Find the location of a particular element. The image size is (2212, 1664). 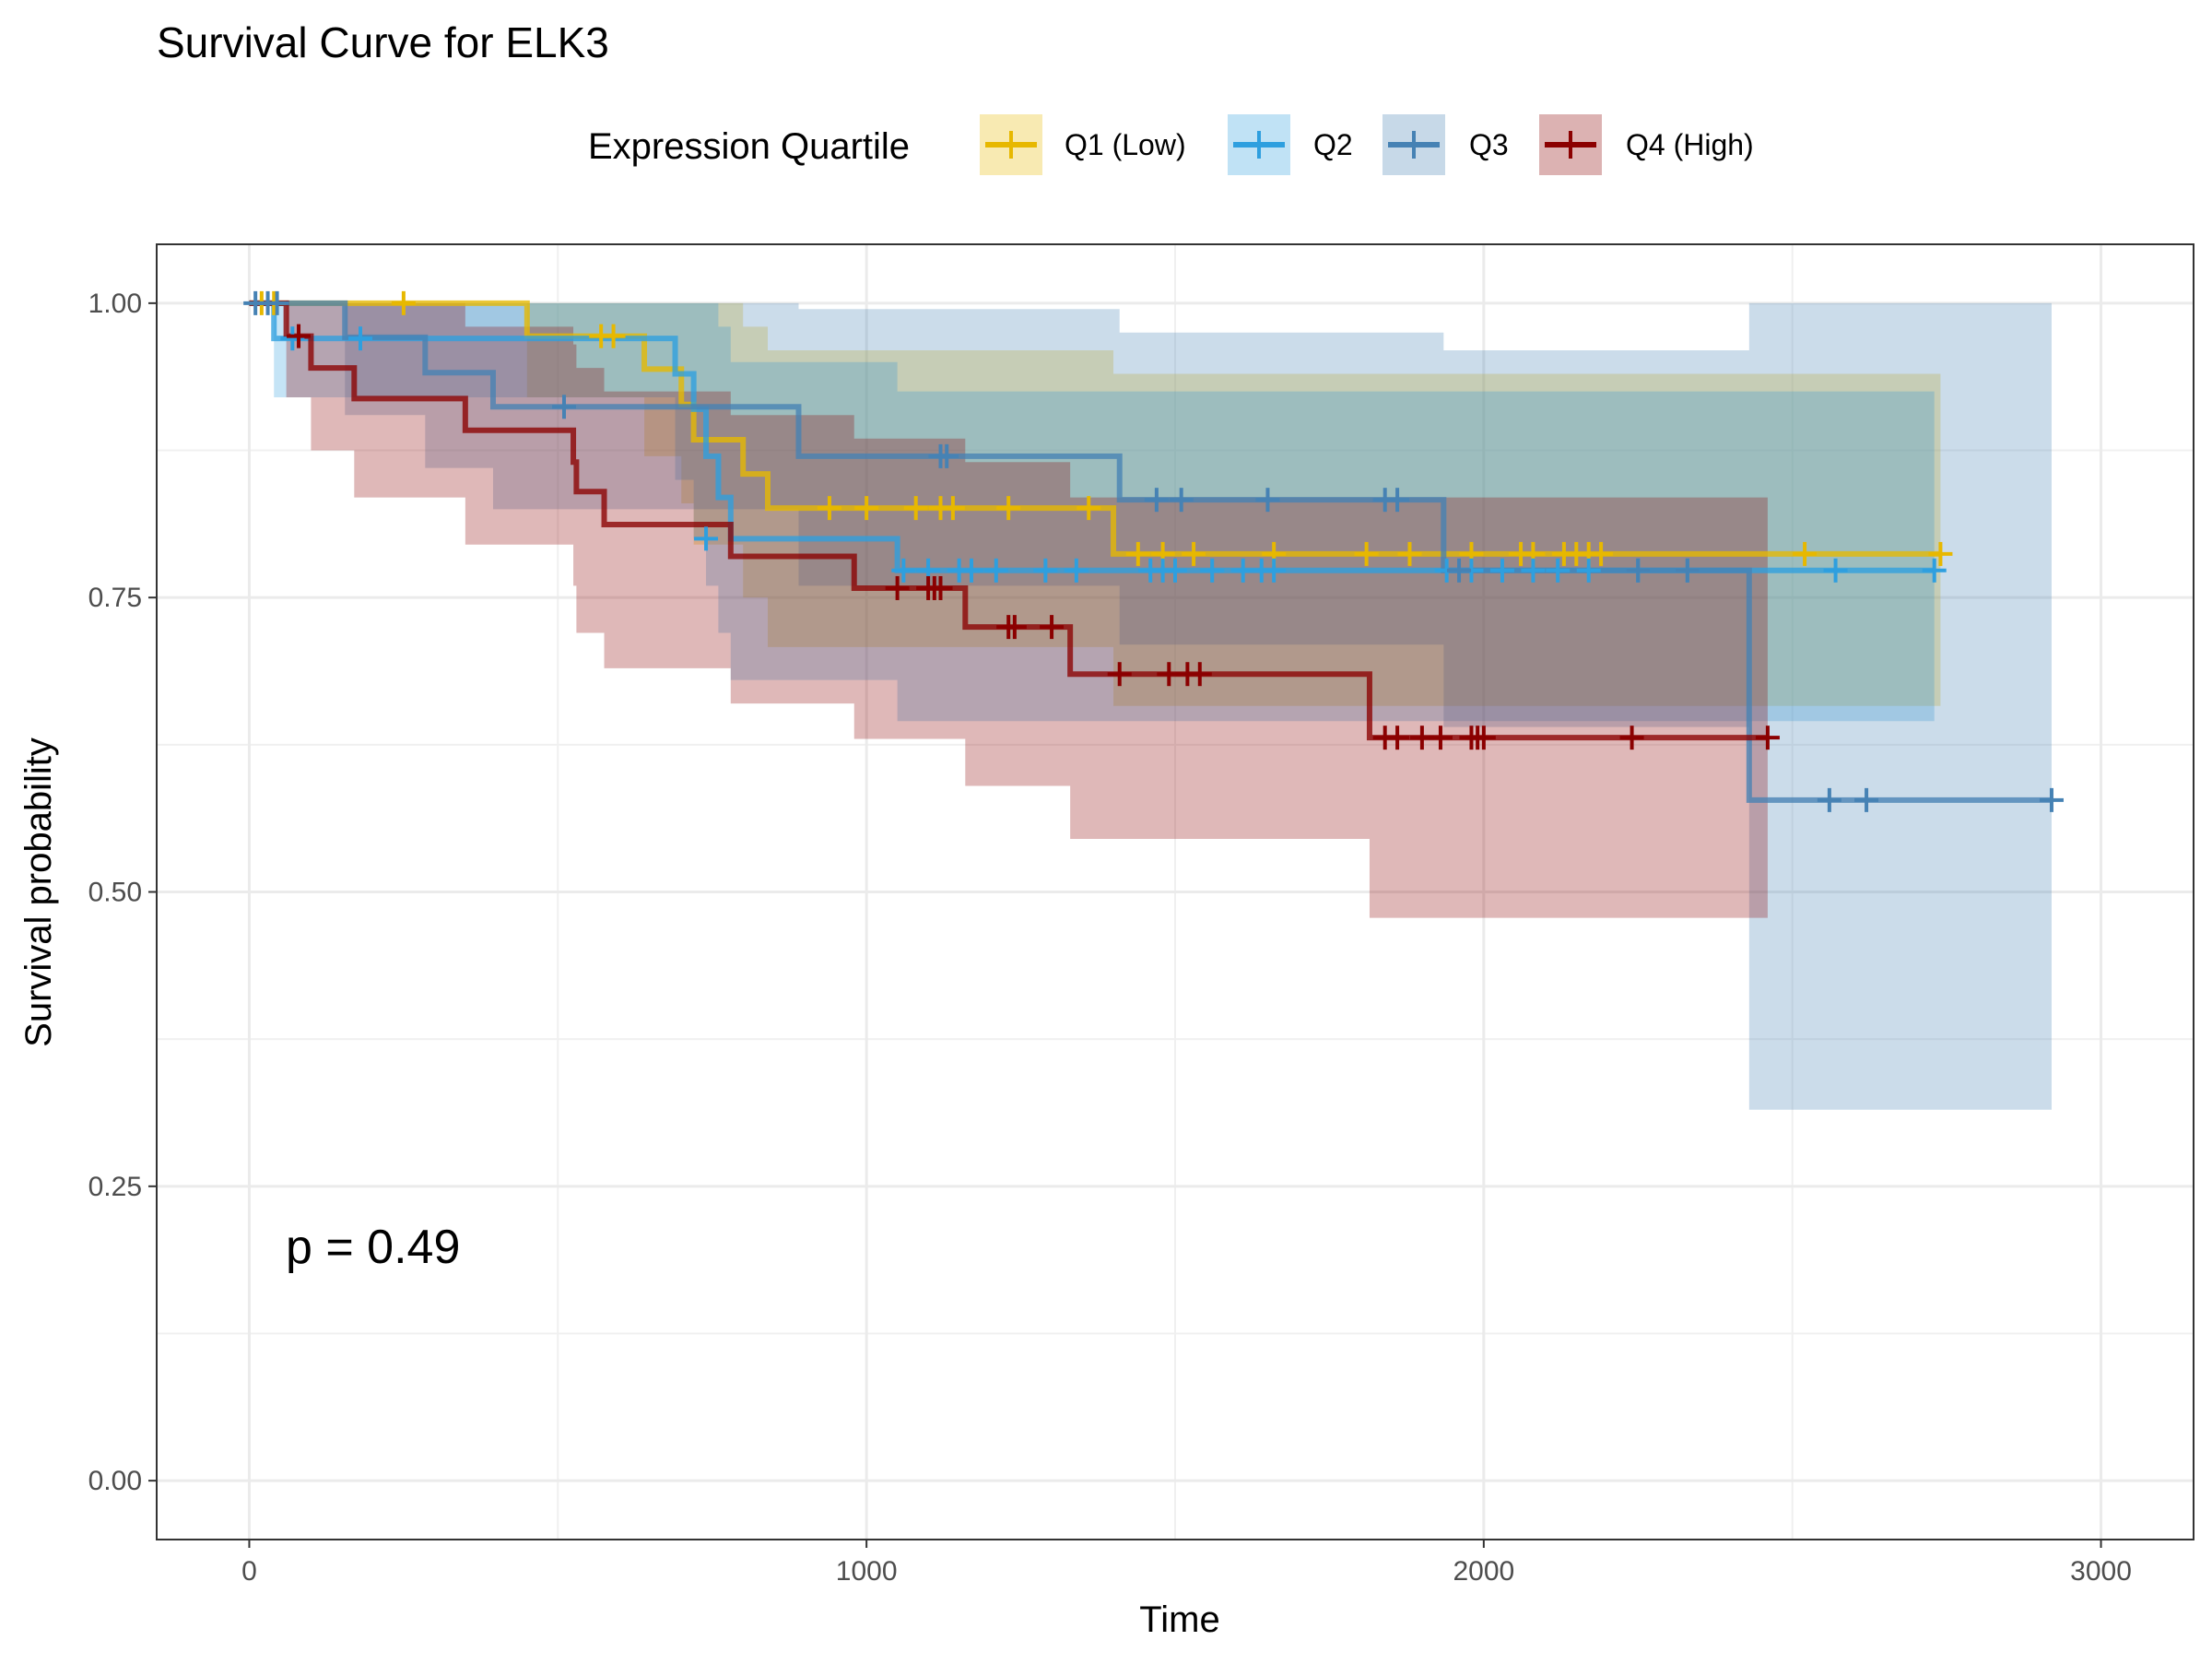

legend-label-q3: Q3 is located at coordinates (1489, 144).